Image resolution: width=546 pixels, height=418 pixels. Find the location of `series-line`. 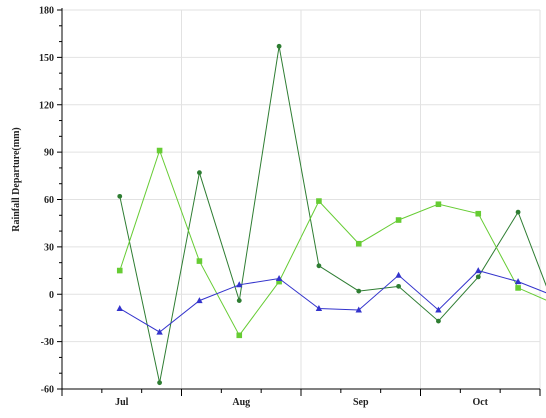

series-line is located at coordinates (332, 301).